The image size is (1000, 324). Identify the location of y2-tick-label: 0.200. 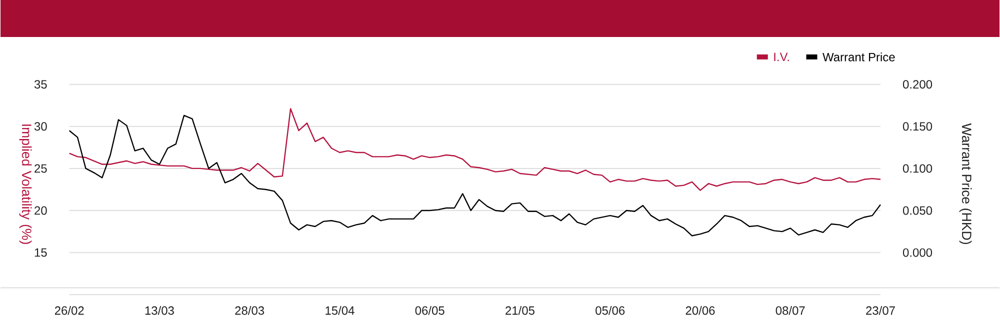
(917, 84).